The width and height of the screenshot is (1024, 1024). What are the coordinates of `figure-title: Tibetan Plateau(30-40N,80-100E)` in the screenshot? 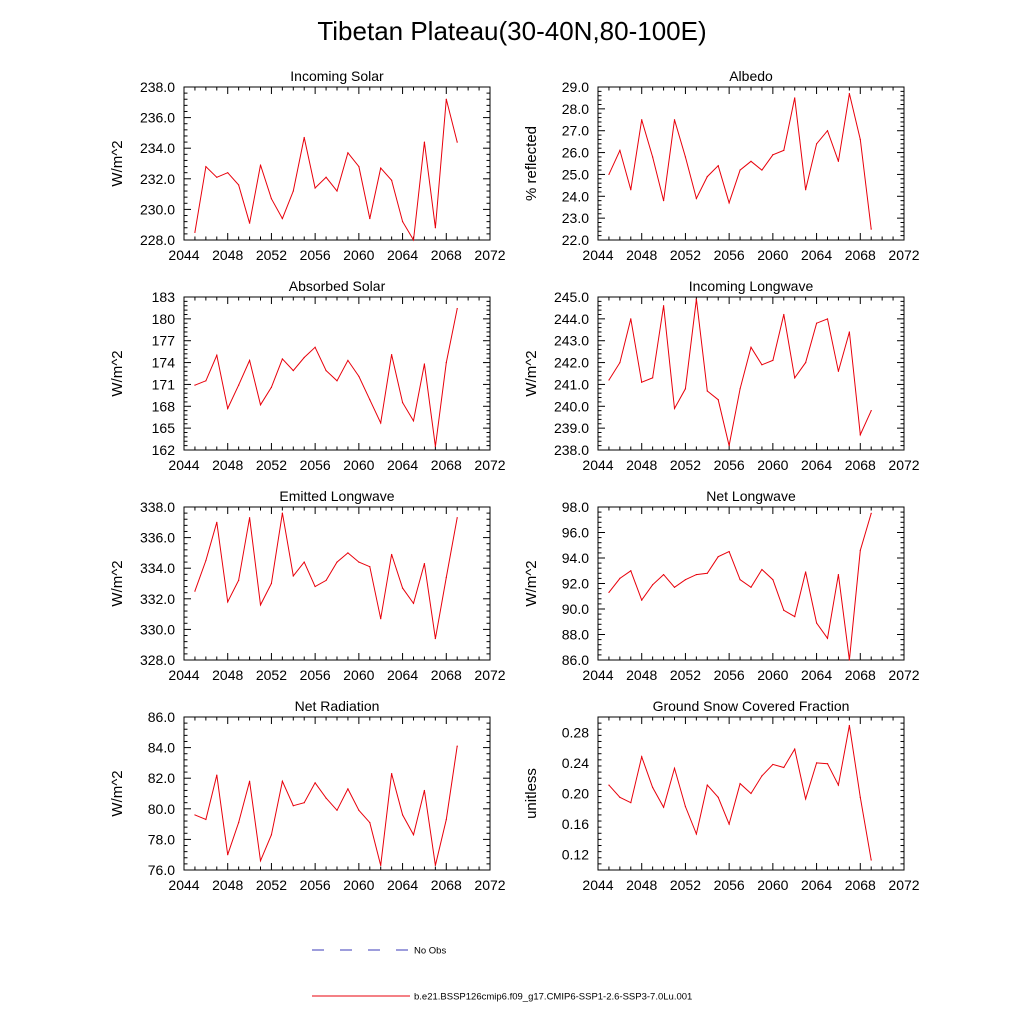 It's located at (511, 31).